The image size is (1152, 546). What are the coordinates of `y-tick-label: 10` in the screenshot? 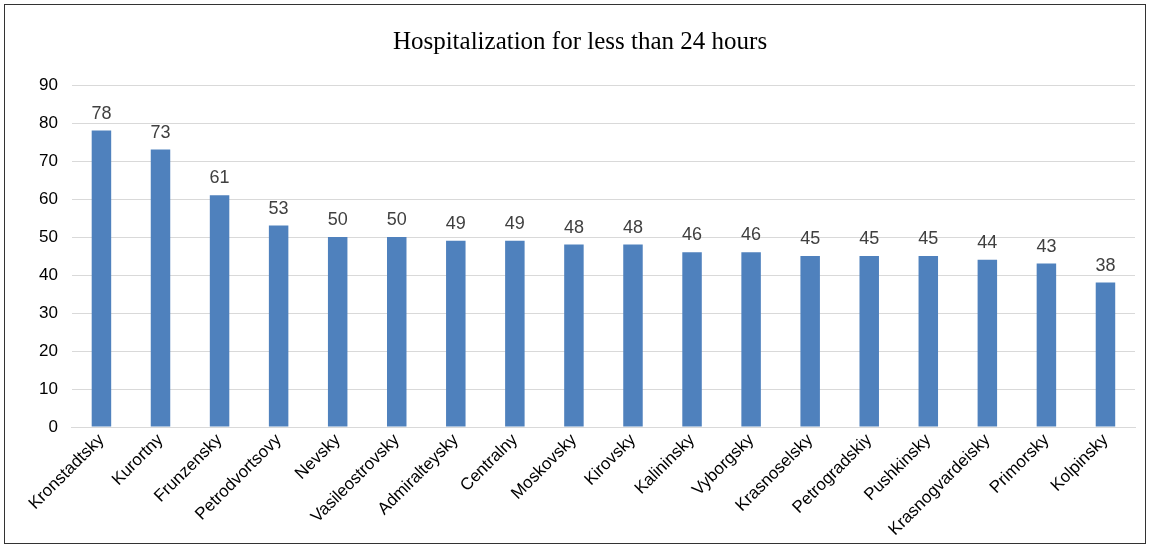 It's located at (48, 388).